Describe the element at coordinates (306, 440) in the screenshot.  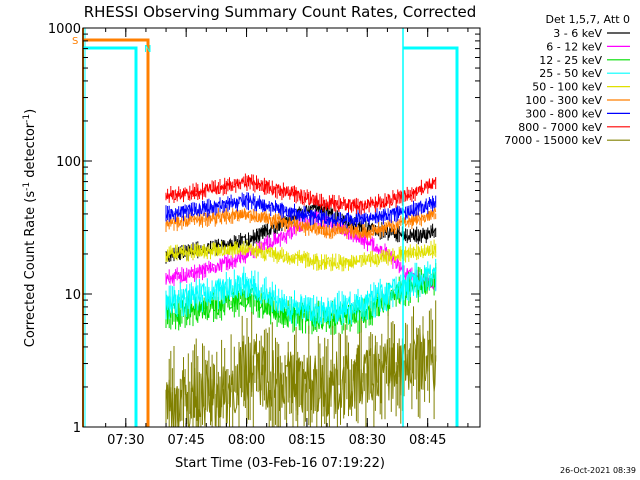
I see `x-tick-label: 08:15` at that location.